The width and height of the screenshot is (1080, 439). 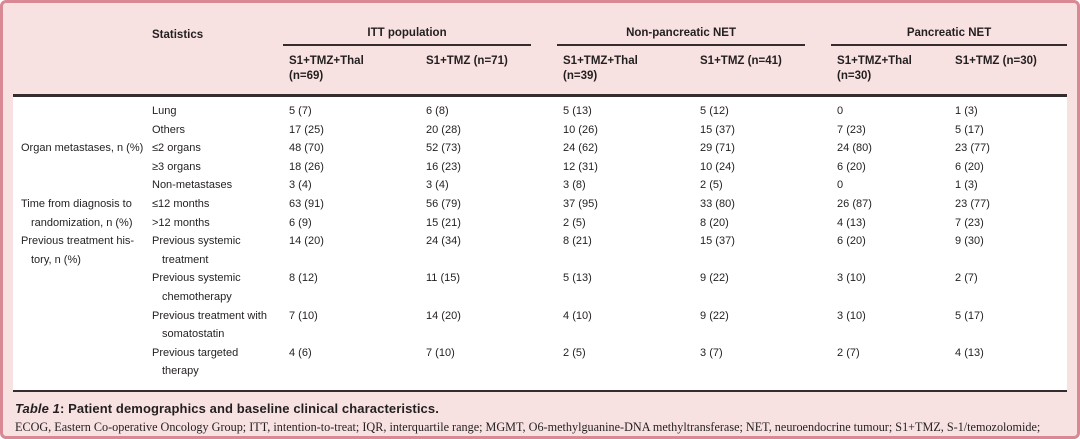 What do you see at coordinates (351, 367) in the screenshot?
I see `value-cell: 4 (6)` at bounding box center [351, 367].